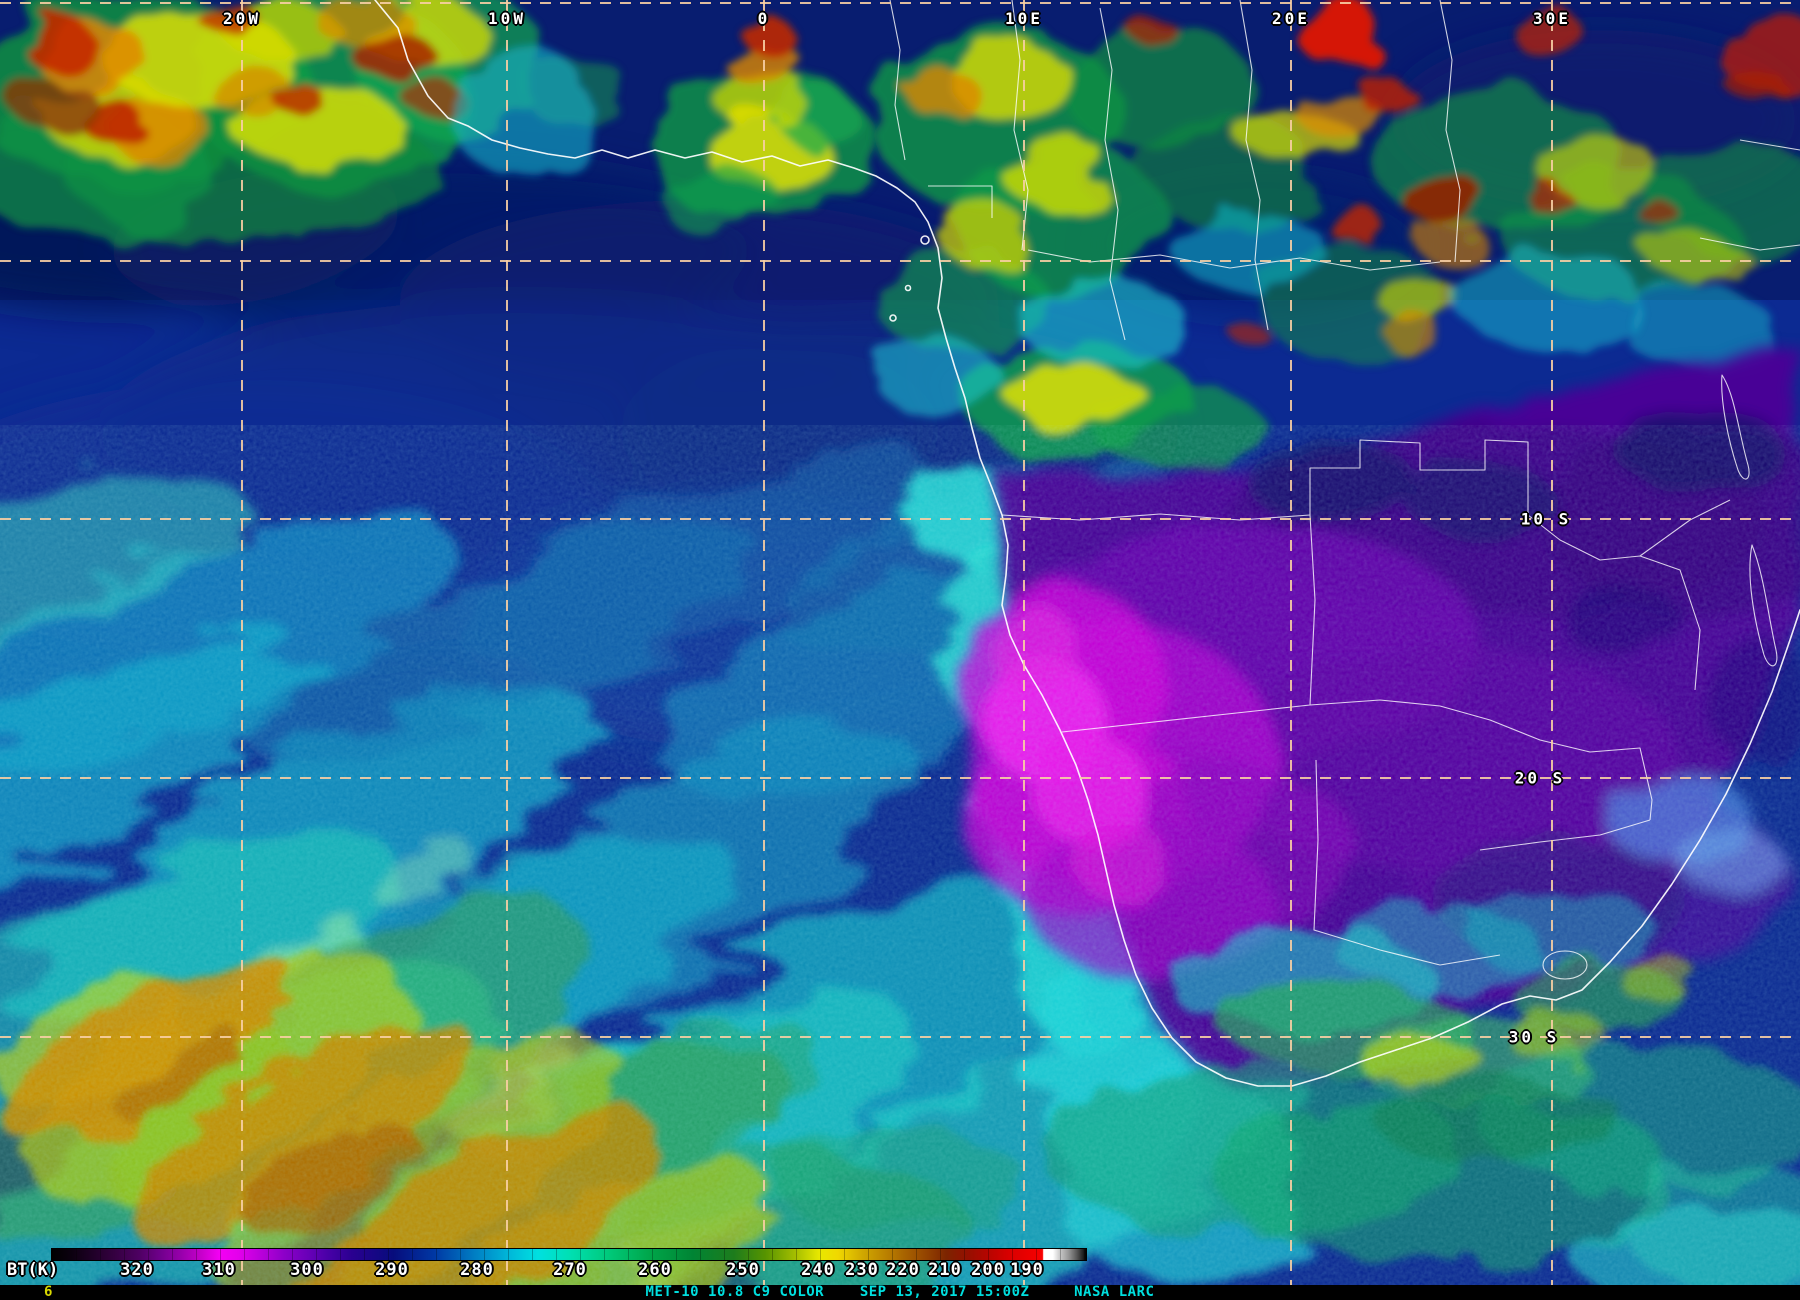  Describe the element at coordinates (945, 1270) in the screenshot. I see `colorbar-tick-label: 210` at that location.